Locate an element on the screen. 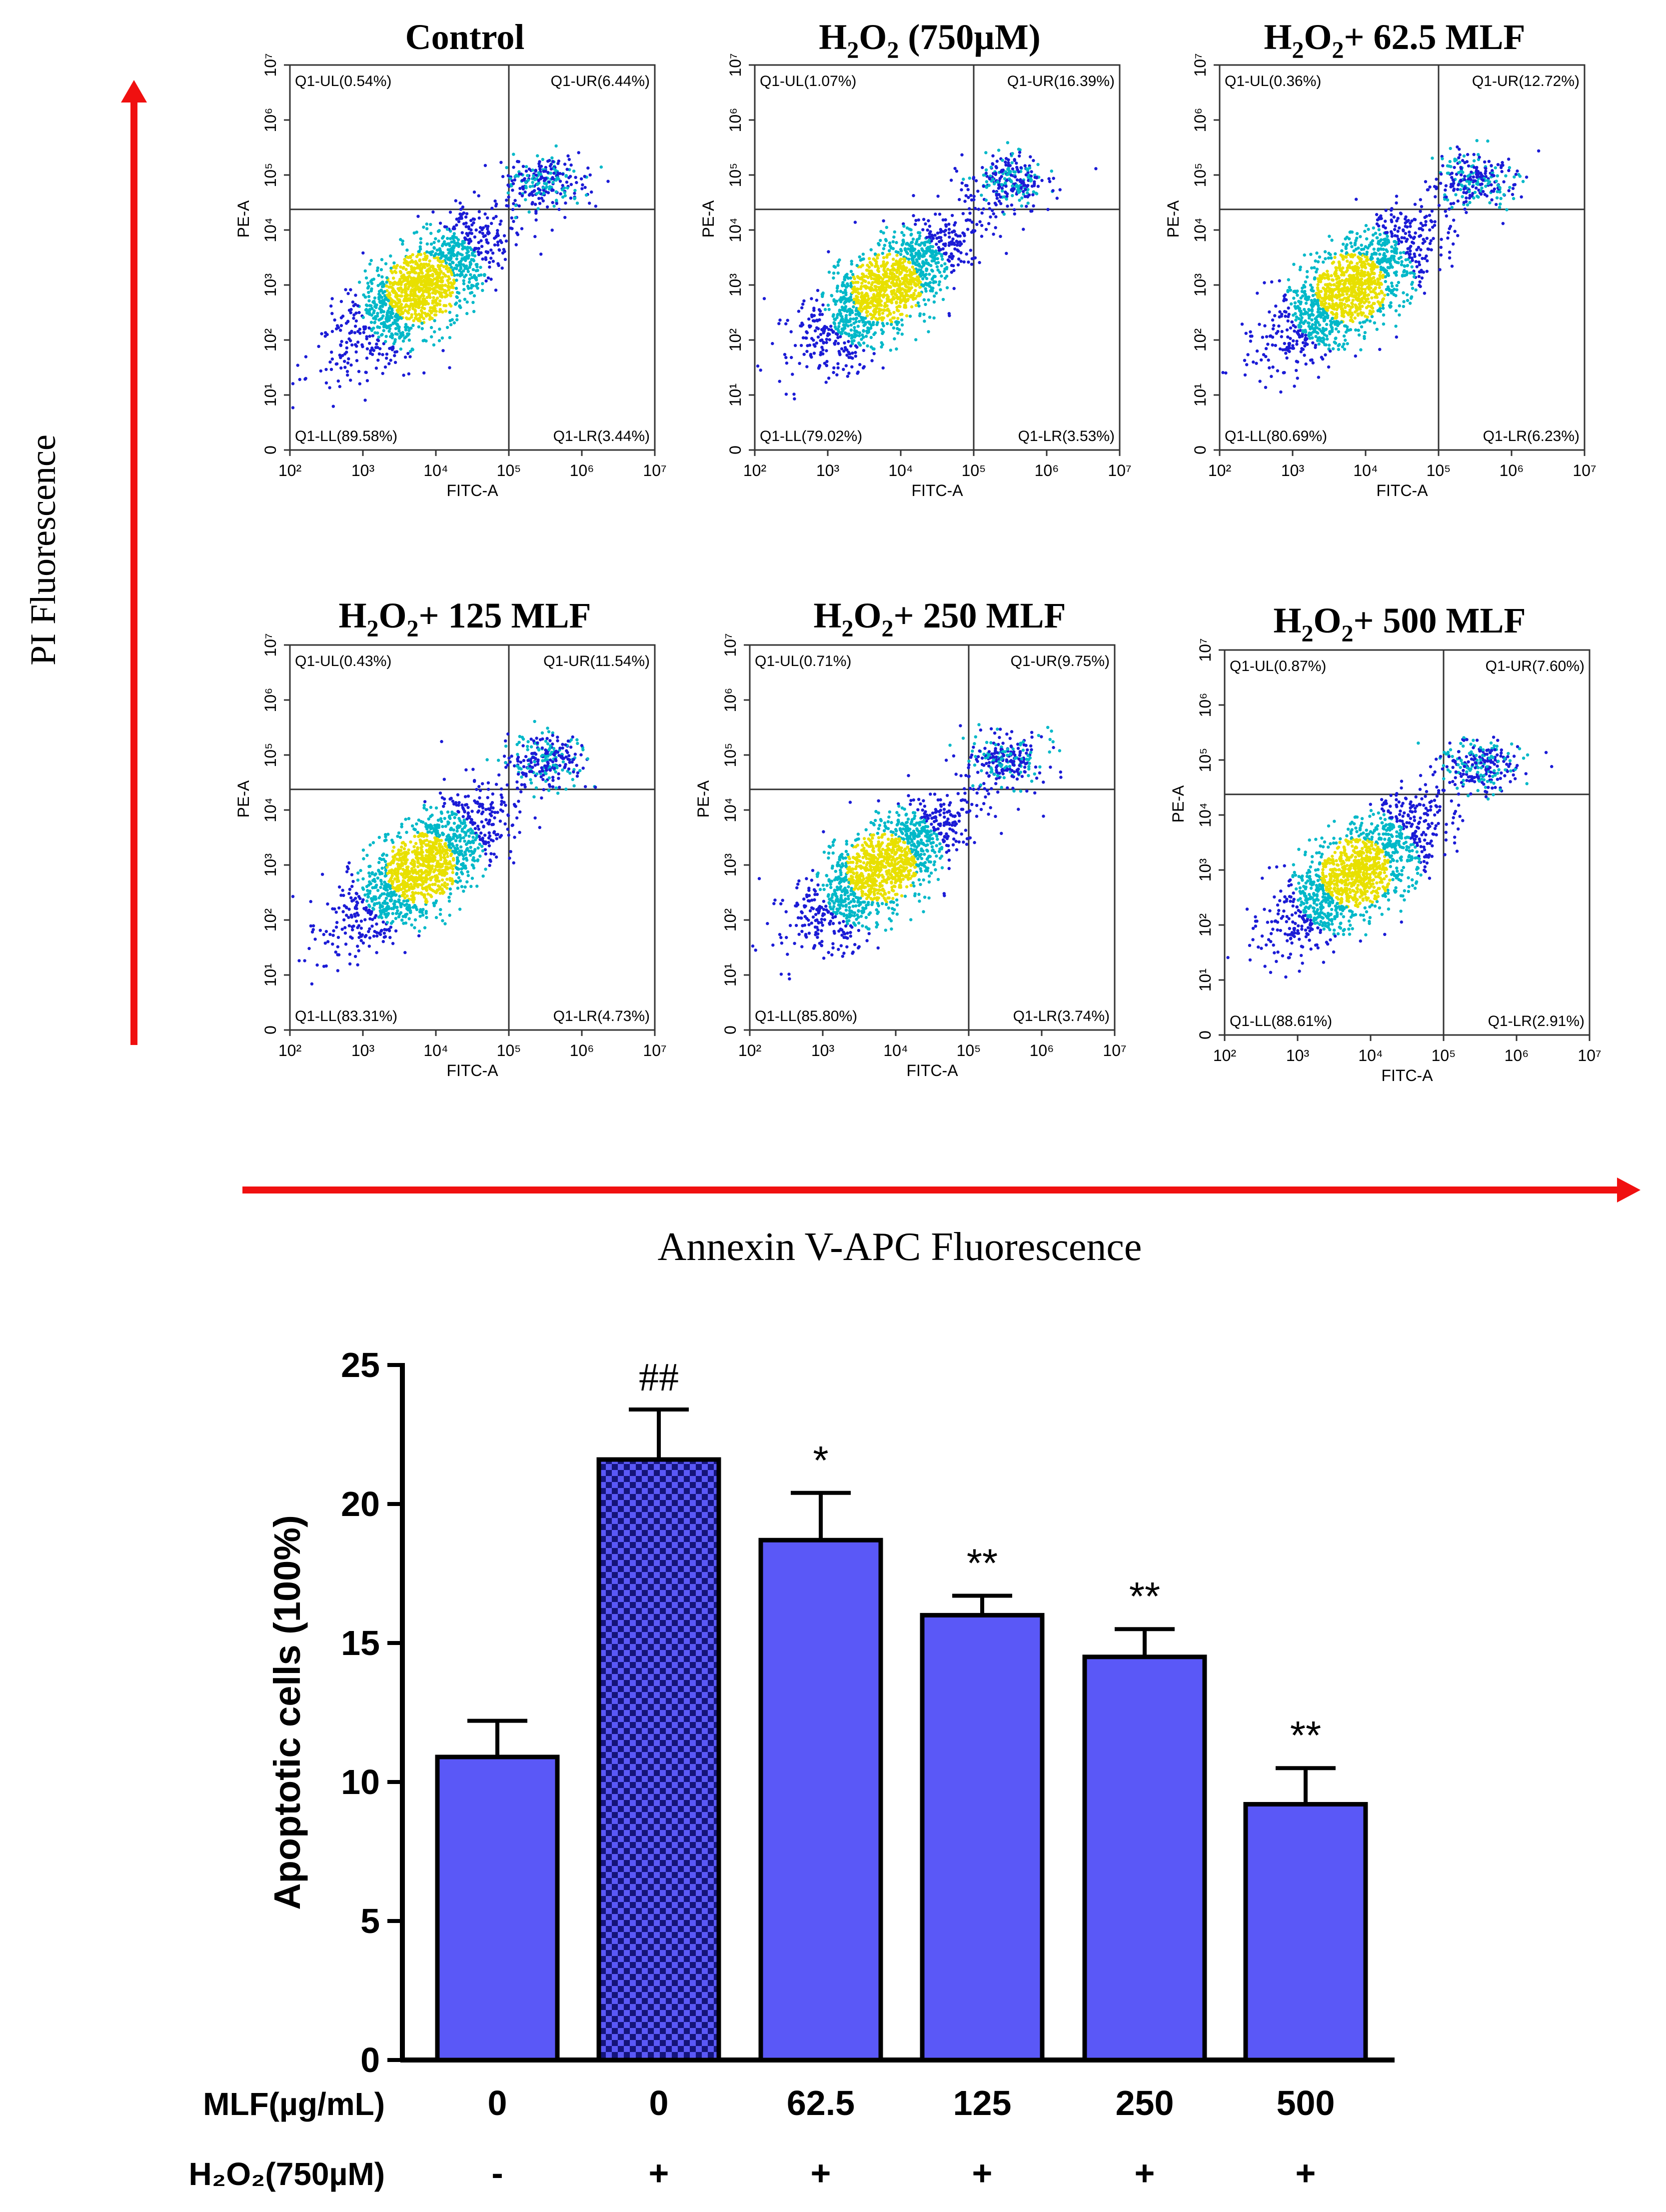 Image resolution: width=1666 pixels, height=2212 pixels. y-axis-label: PE-A is located at coordinates (708, 219).